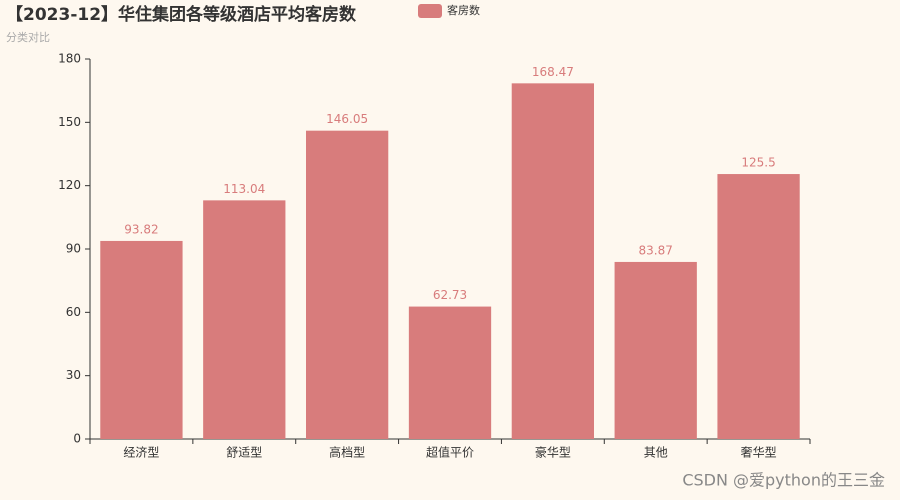  Describe the element at coordinates (141, 452) in the screenshot. I see `x-tick-label: 经济型` at that location.